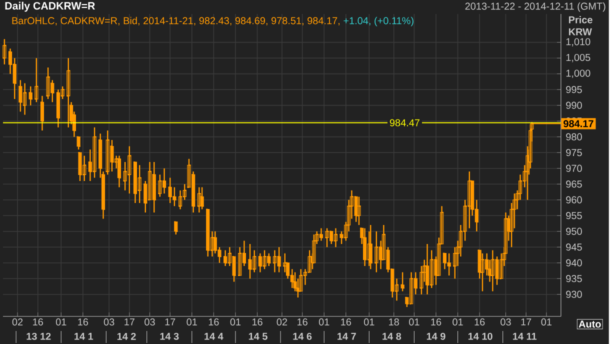 The width and height of the screenshot is (610, 344). What do you see at coordinates (436, 336) in the screenshot?
I see `text: 14 9` at bounding box center [436, 336].